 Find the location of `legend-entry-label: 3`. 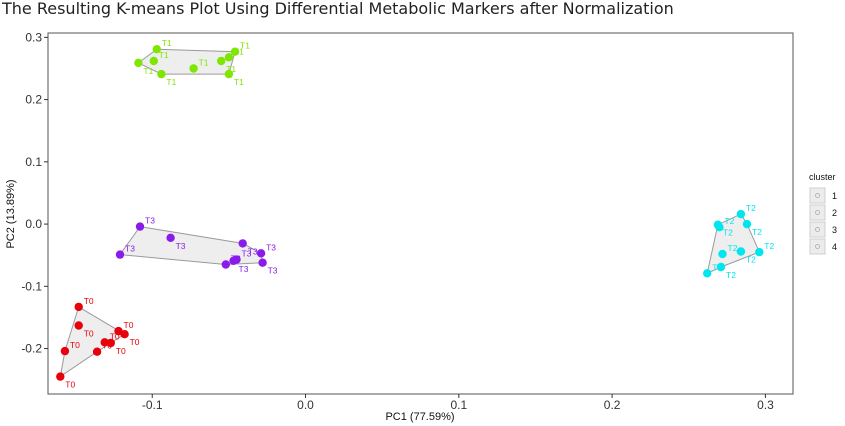

legend-entry-label: 3 is located at coordinates (834, 230).